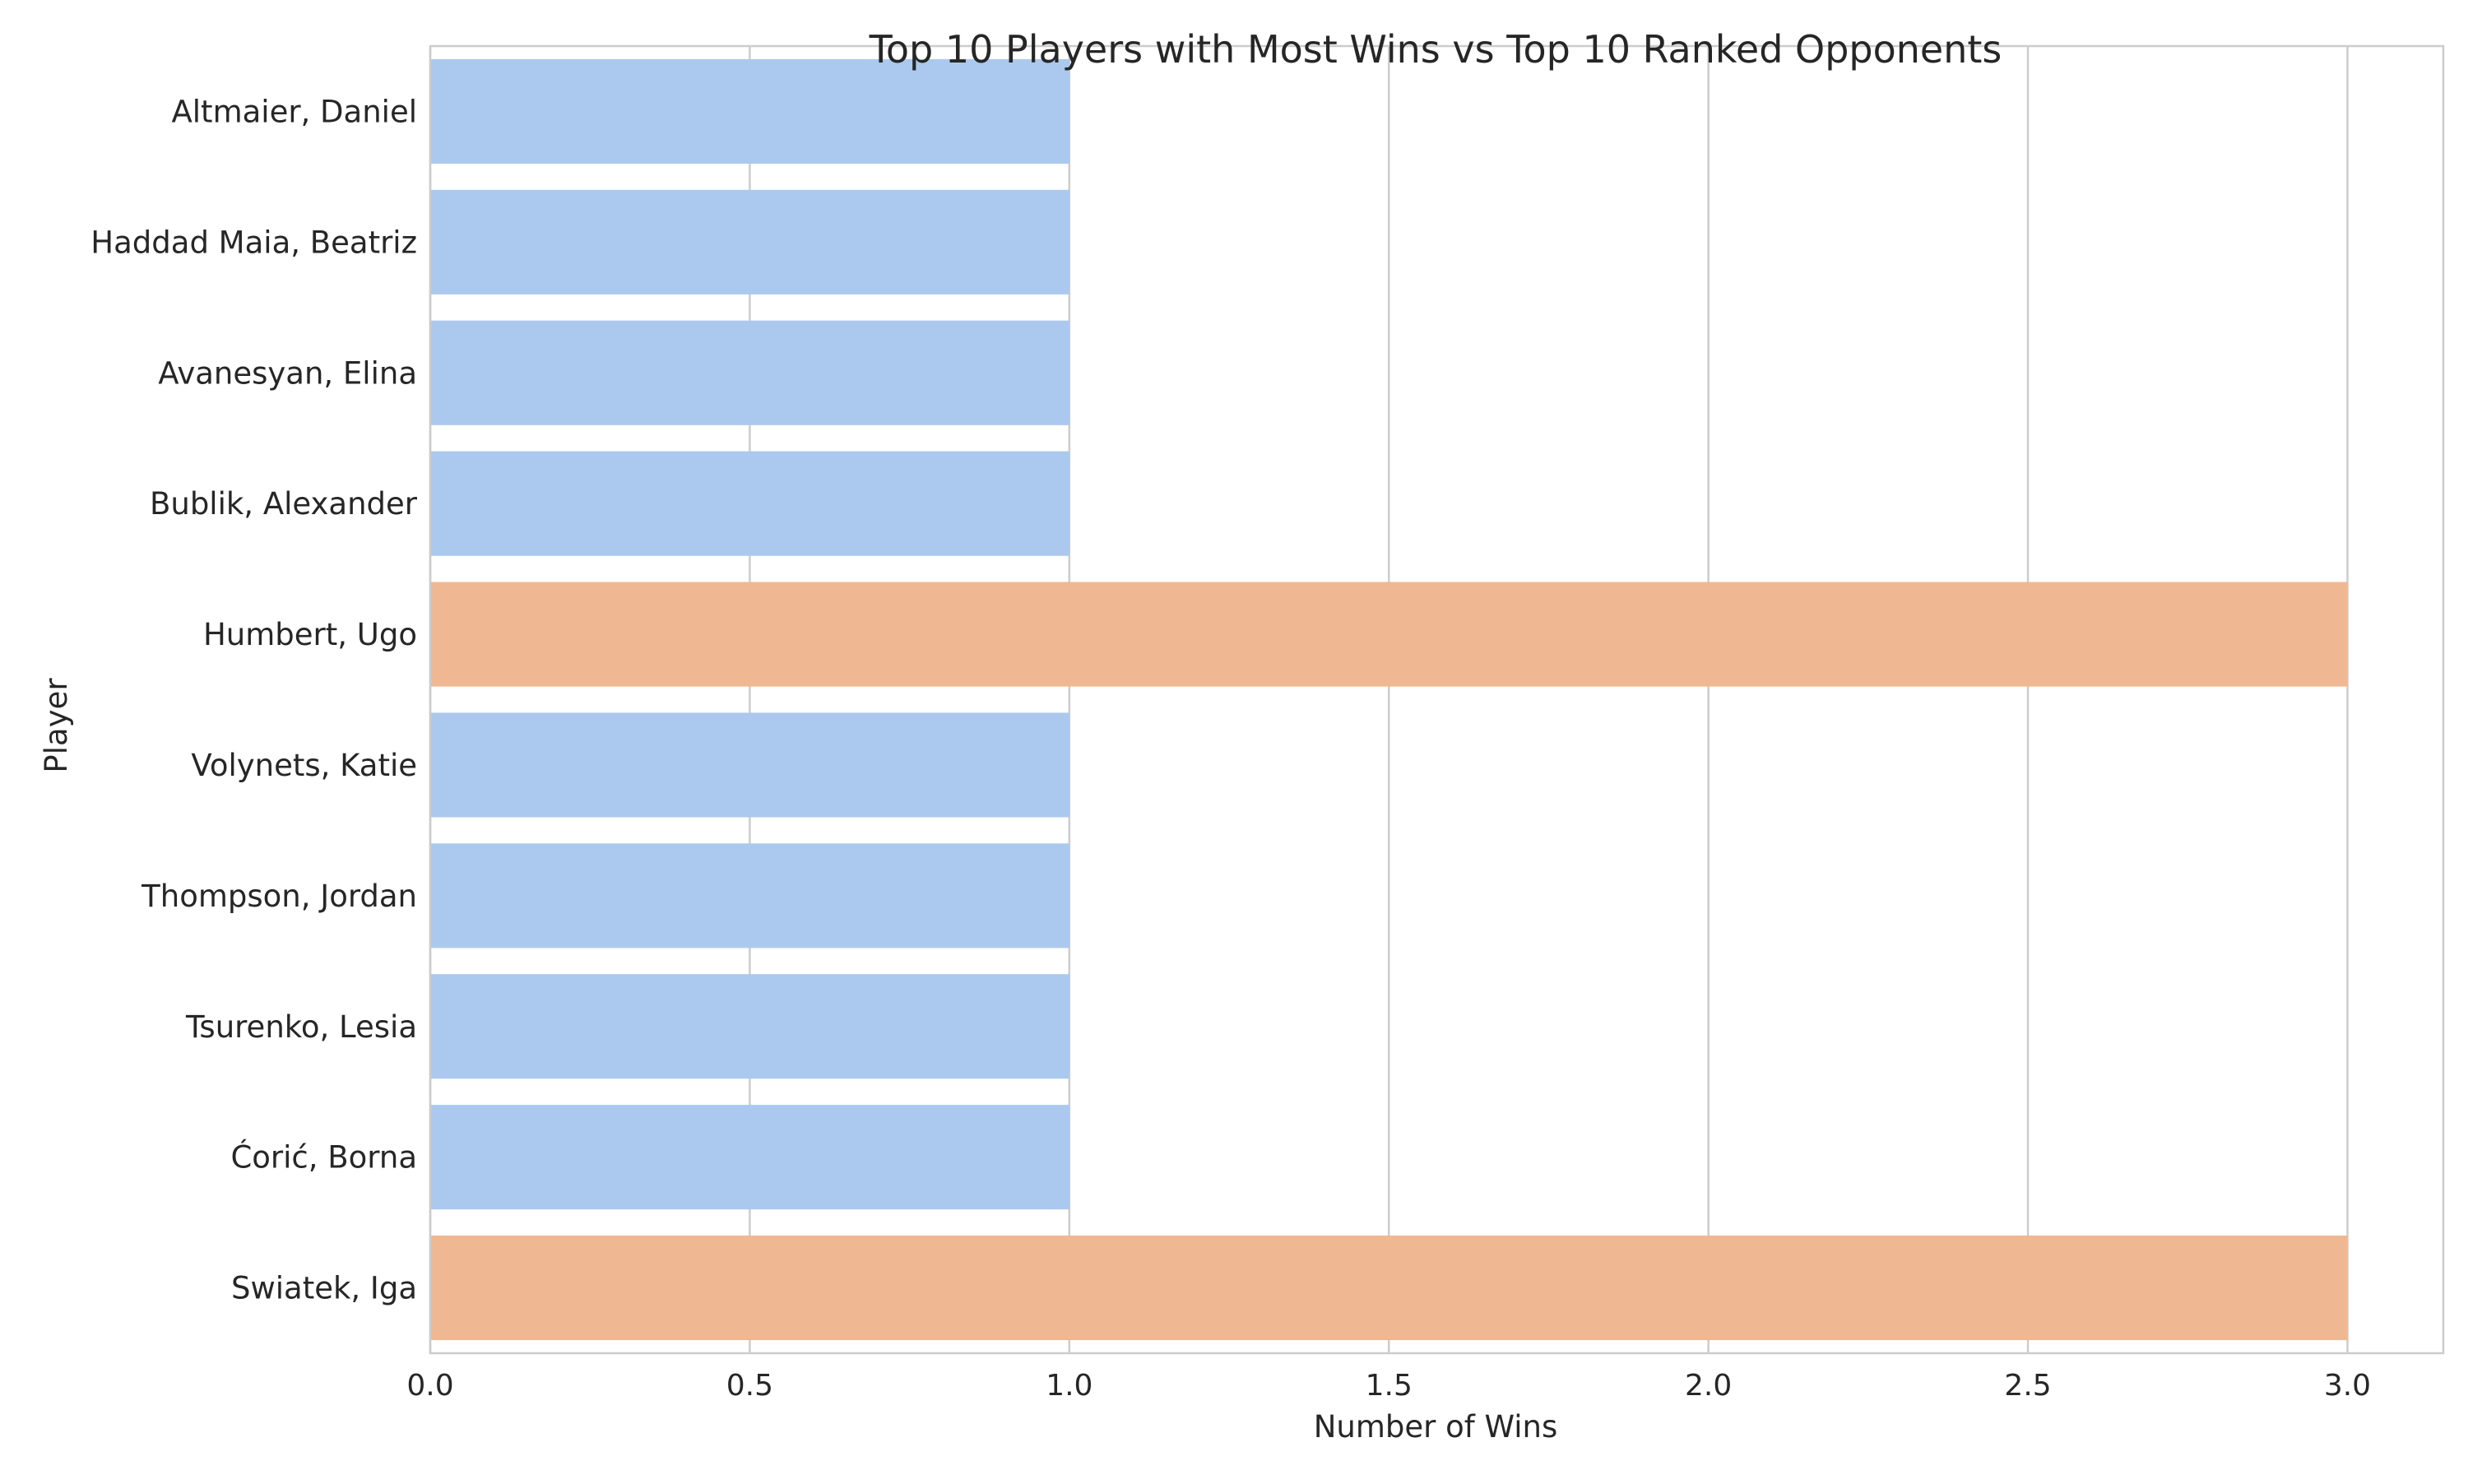  Describe the element at coordinates (301, 1027) in the screenshot. I see `y-tick-label: Tsurenko, Lesia` at that location.